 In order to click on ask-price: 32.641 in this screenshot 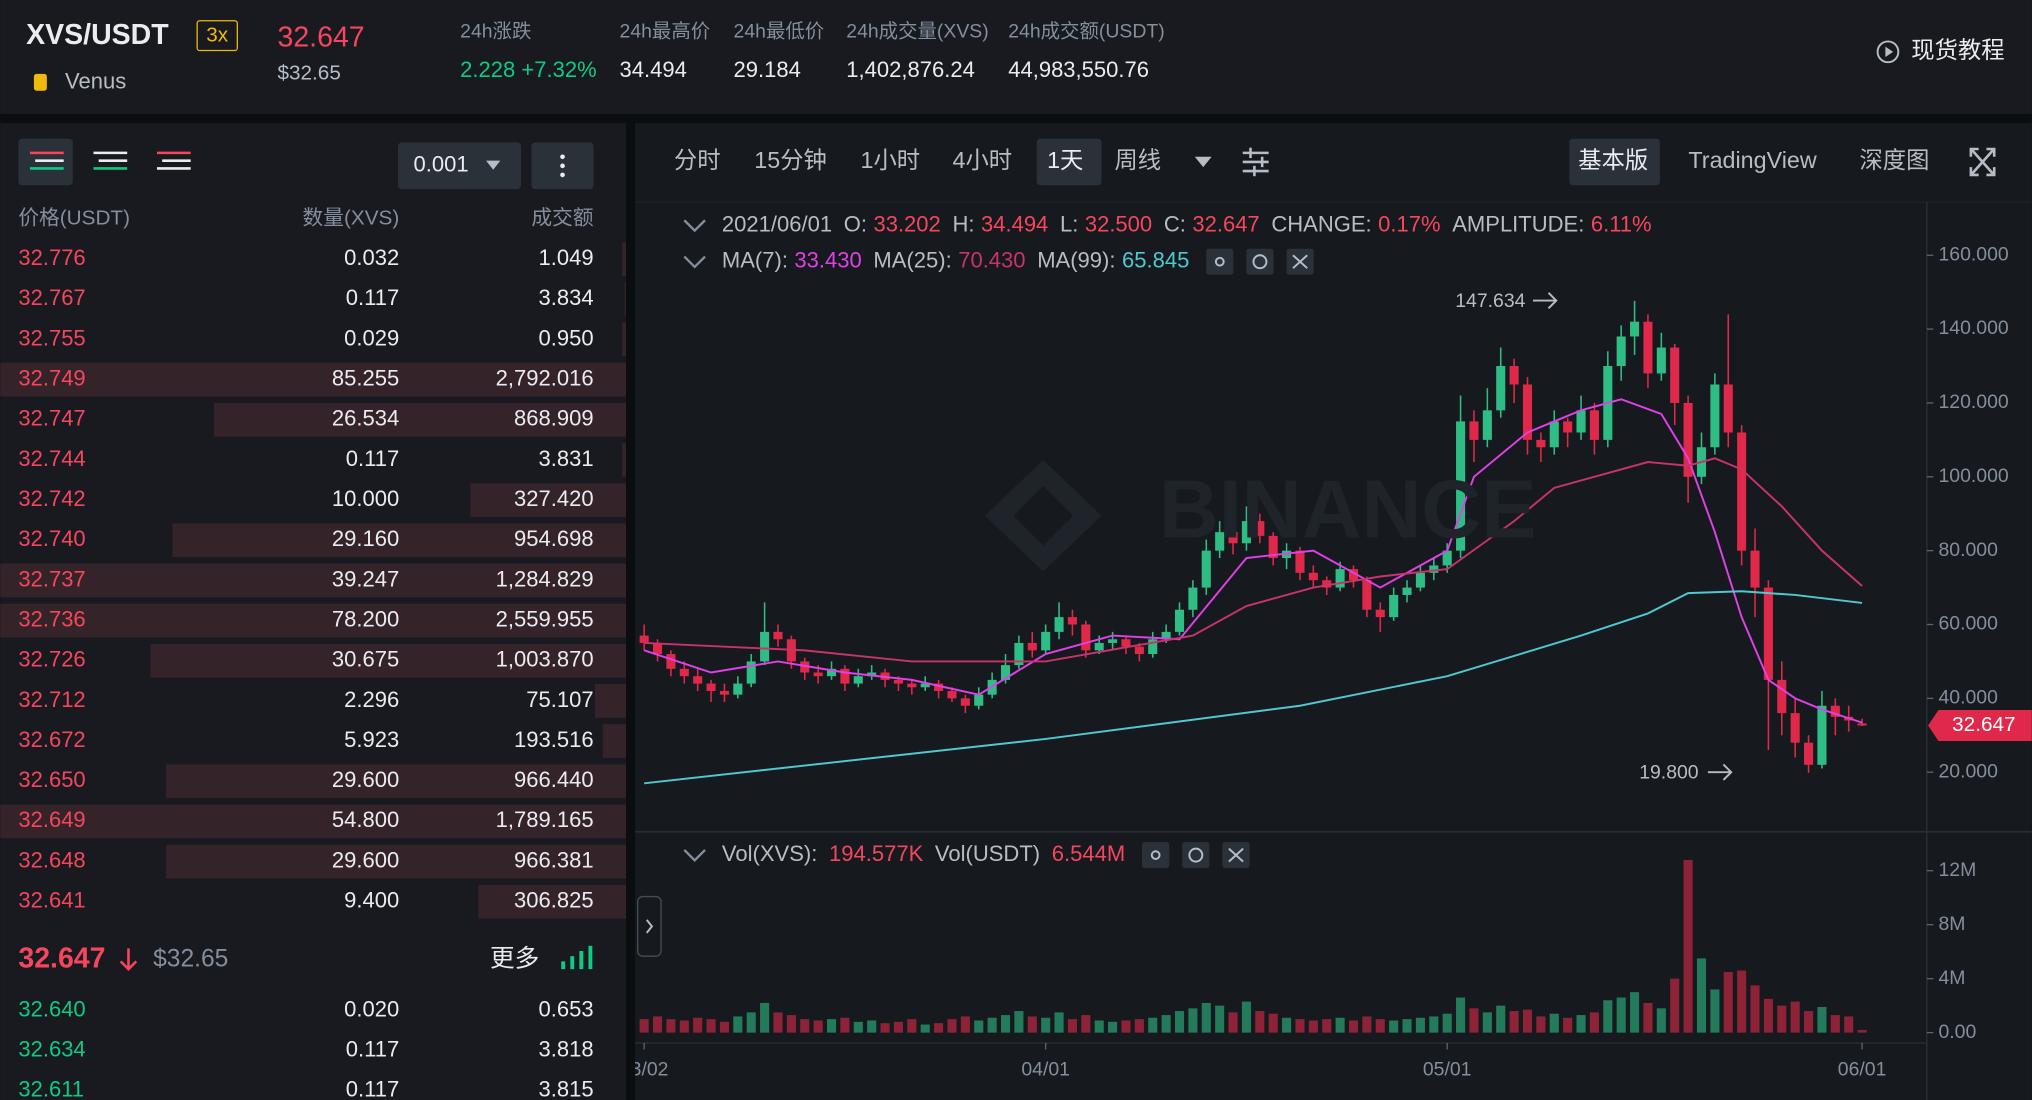, I will do `click(51, 900)`.